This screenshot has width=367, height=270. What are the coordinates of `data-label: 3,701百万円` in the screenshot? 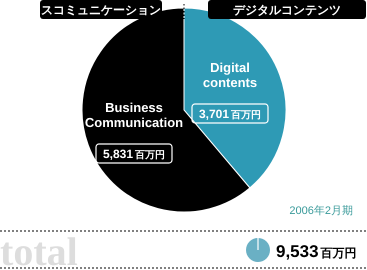 It's located at (230, 114).